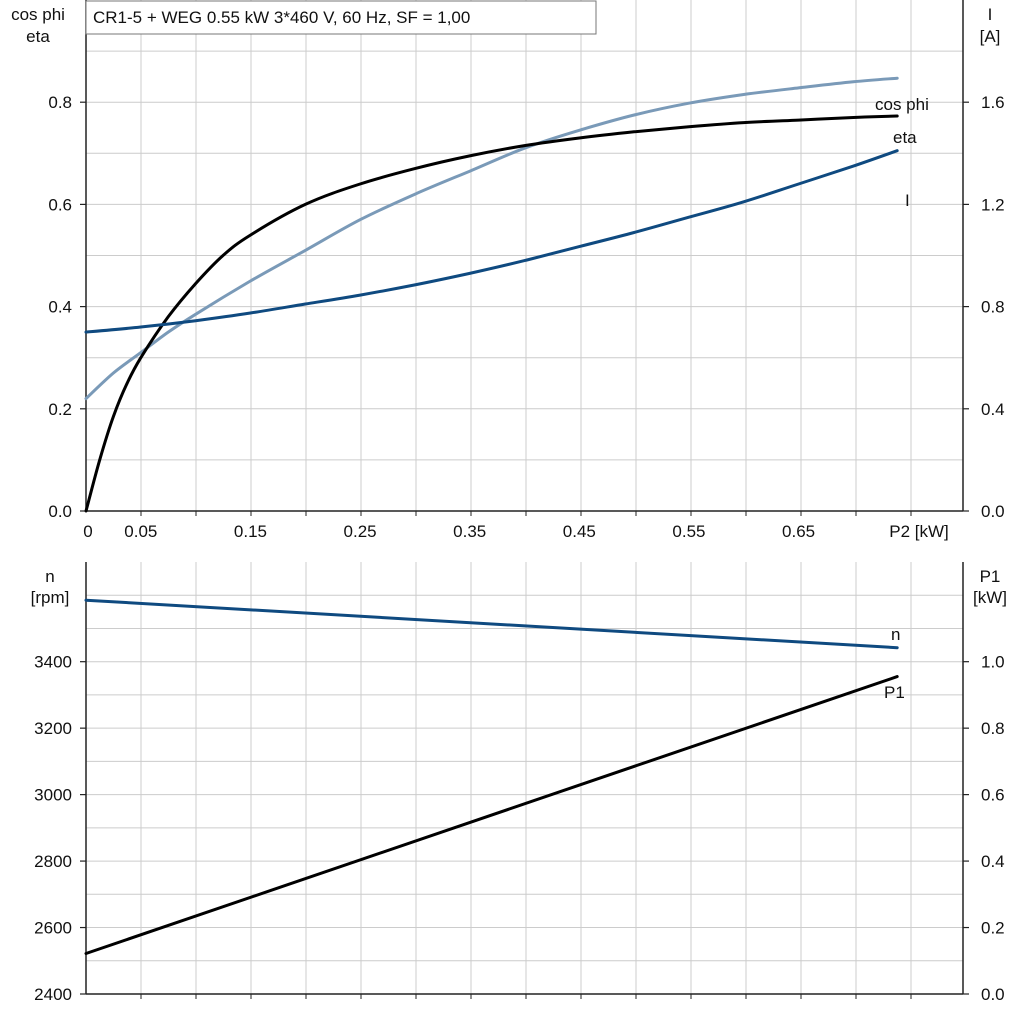 The width and height of the screenshot is (1024, 1024). What do you see at coordinates (993, 102) in the screenshot?
I see `right-tick-label: 1.6` at bounding box center [993, 102].